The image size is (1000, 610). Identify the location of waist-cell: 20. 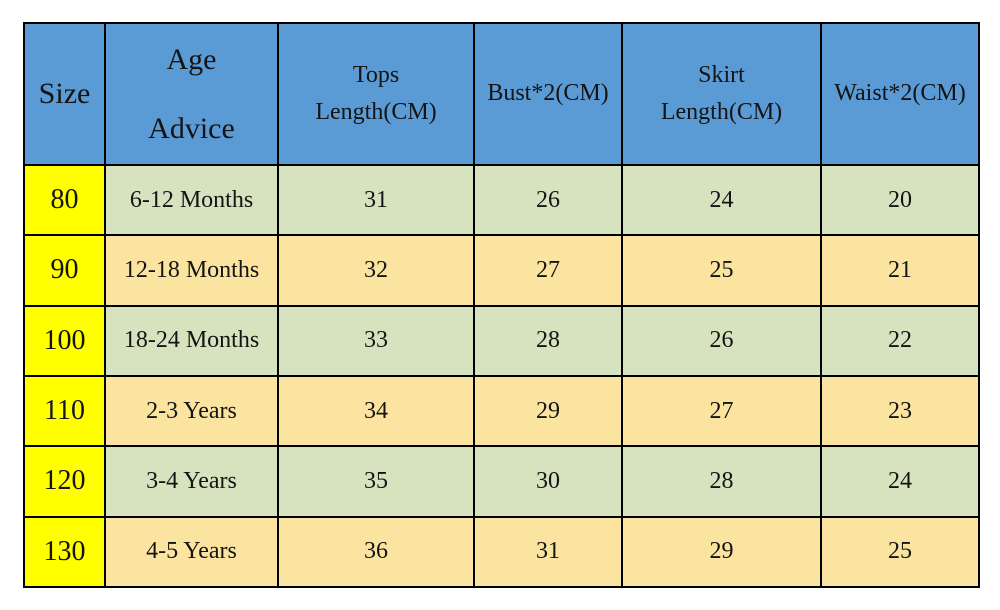
(900, 200).